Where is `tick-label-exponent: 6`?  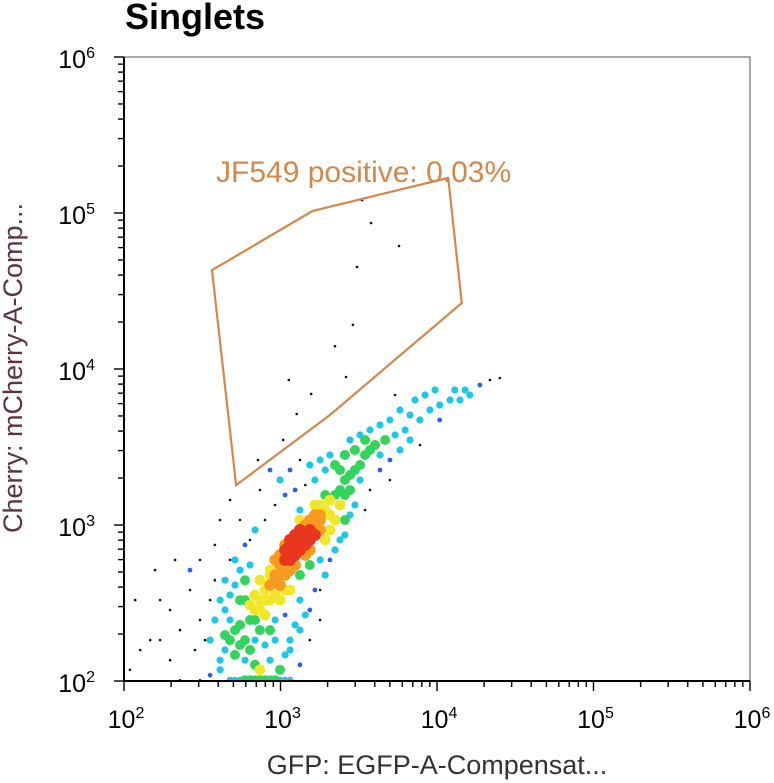
tick-label-exponent: 6 is located at coordinates (765, 713).